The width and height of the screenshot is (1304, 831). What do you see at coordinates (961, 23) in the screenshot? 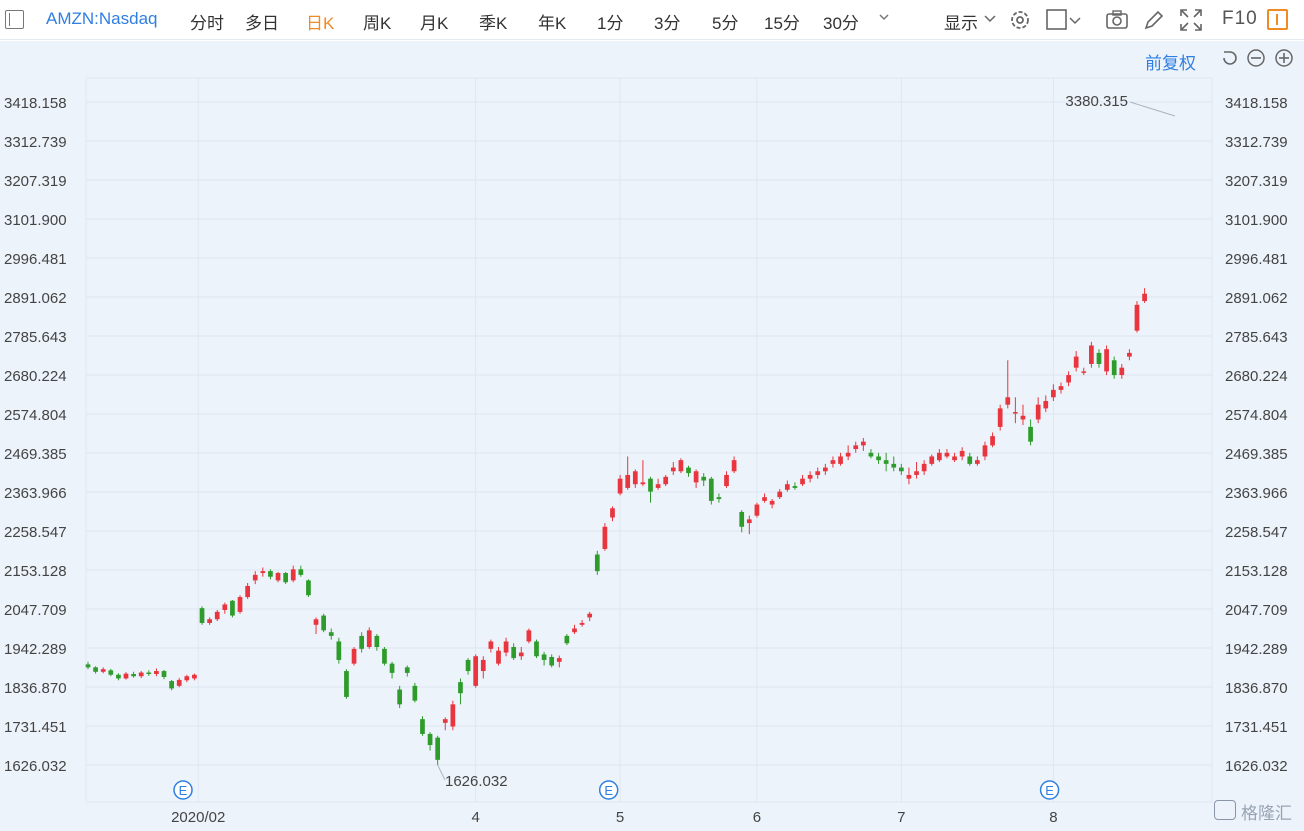
I see `display-menu: 显示` at bounding box center [961, 23].